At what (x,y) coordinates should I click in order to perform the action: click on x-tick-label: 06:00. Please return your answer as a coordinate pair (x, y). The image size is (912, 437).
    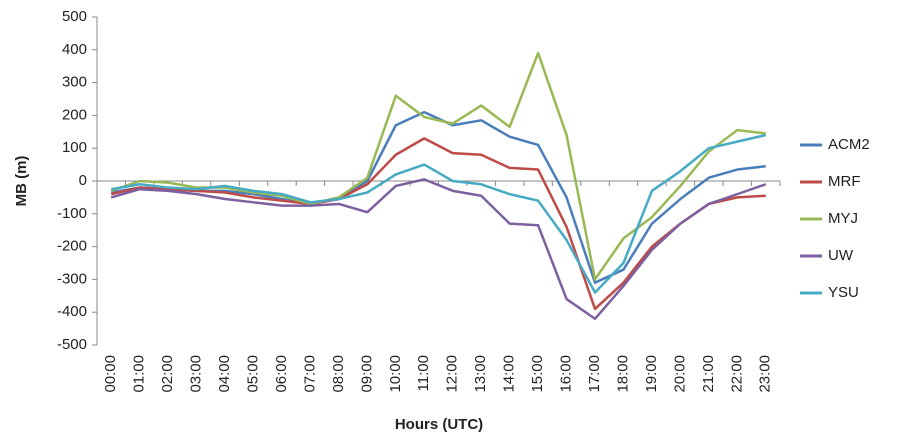
    Looking at the image, I should click on (281, 374).